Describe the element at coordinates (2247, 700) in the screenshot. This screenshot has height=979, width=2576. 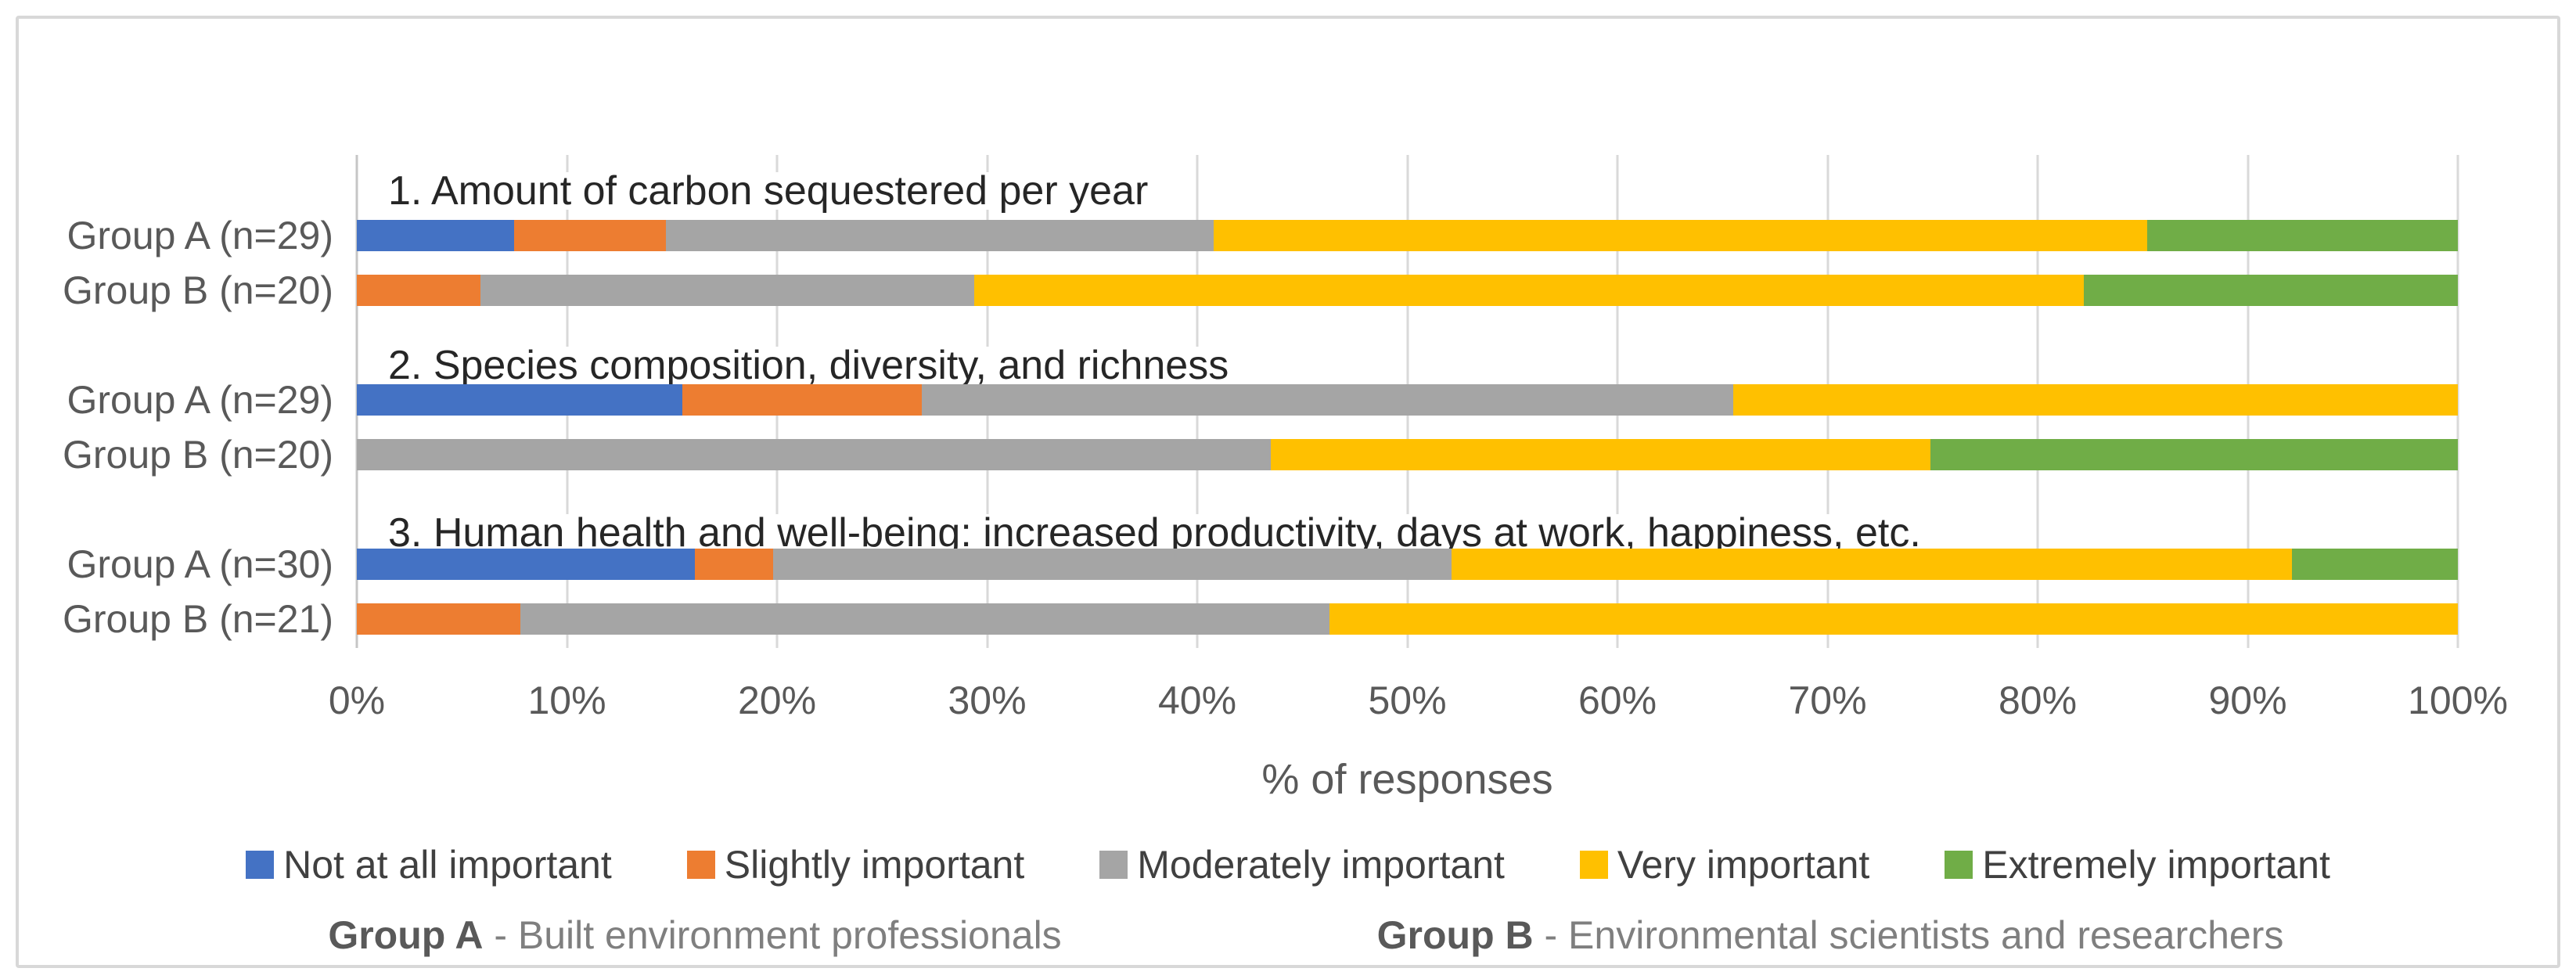
I see `x-tick-label: 90%` at that location.